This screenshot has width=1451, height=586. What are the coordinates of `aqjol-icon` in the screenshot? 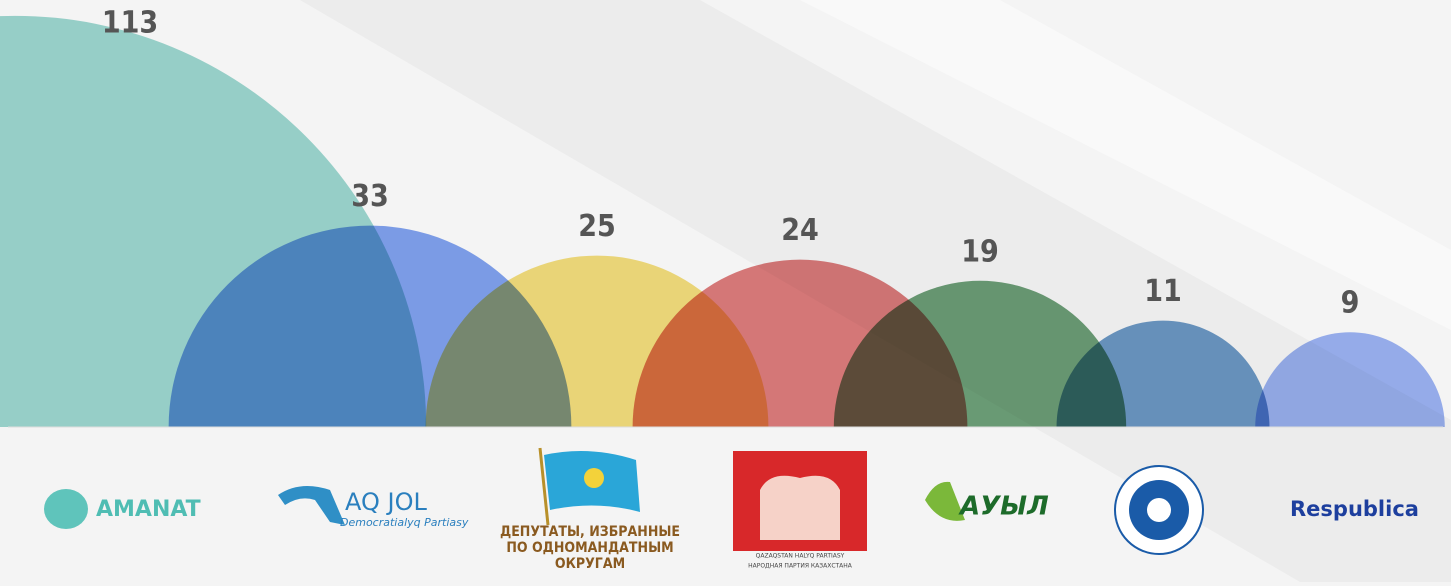 It's located at (311, 505).